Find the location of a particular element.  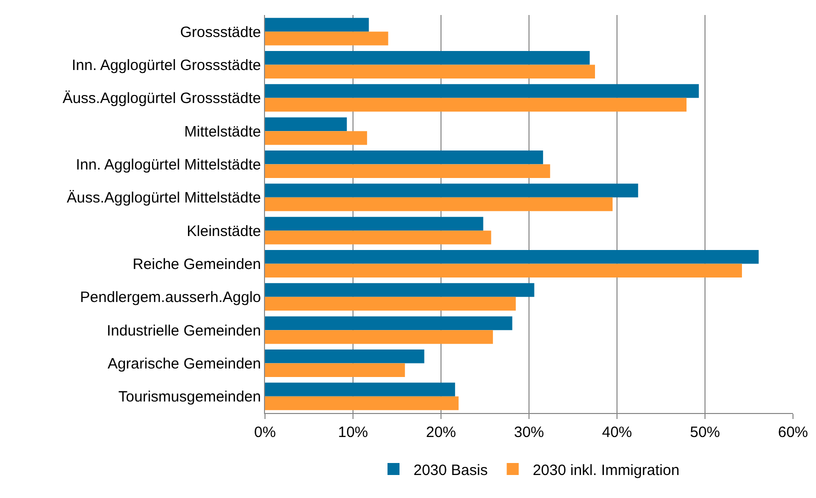

y-tick-label: Industrielle Gemeinden is located at coordinates (183, 331).